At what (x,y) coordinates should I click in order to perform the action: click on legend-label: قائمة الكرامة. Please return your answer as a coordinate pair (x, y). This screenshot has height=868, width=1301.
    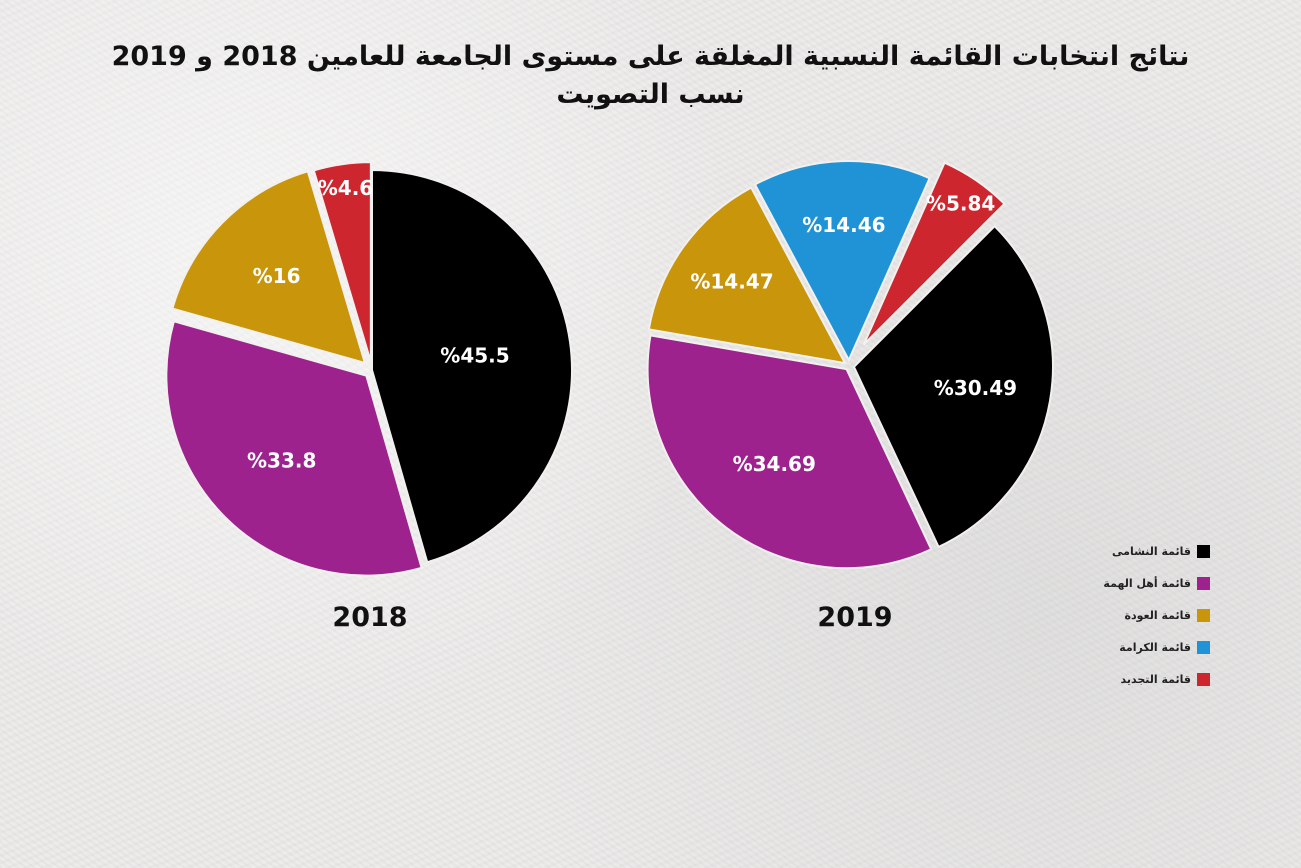
    Looking at the image, I should click on (1155, 647).